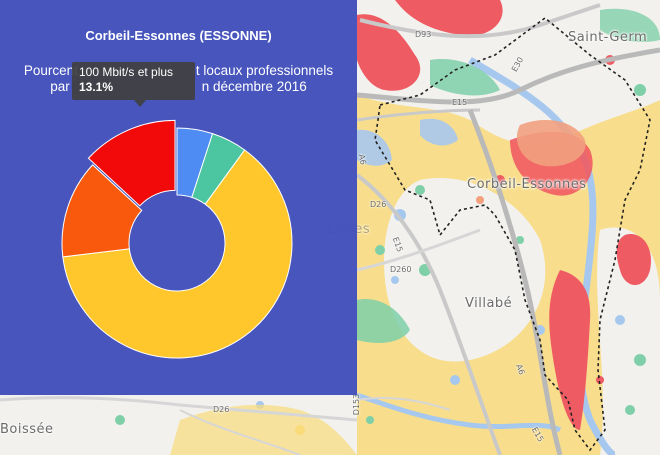 The width and height of the screenshot is (660, 455). What do you see at coordinates (221, 409) in the screenshot?
I see `road-label-d26b: D26` at bounding box center [221, 409].